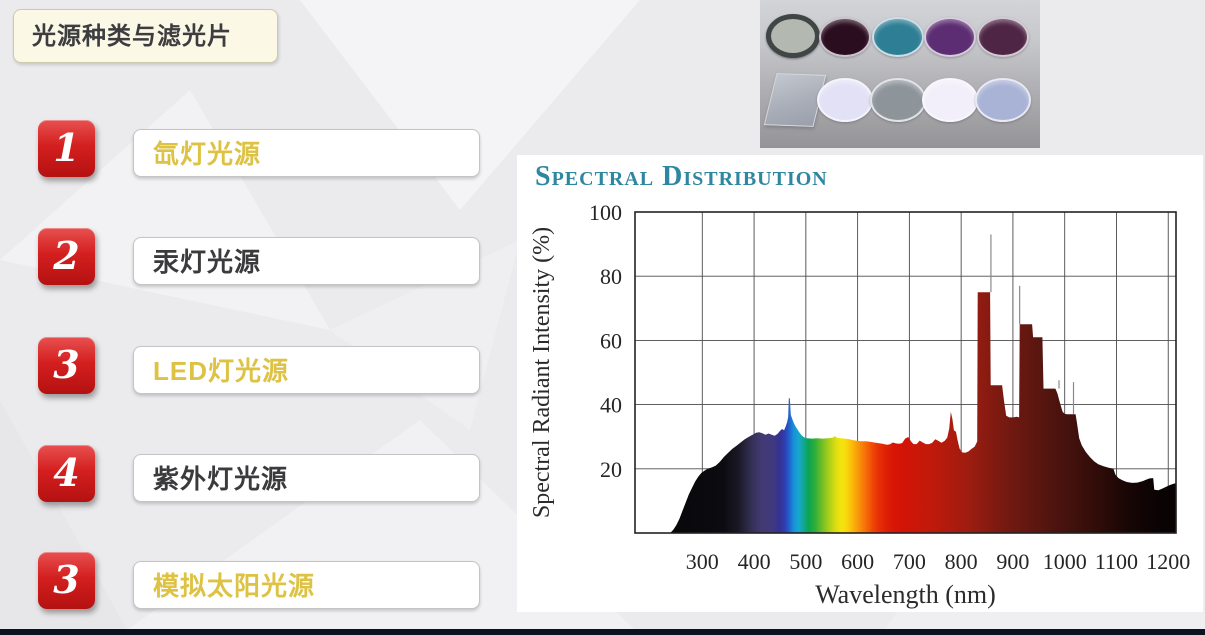 Image resolution: width=1205 pixels, height=635 pixels. Describe the element at coordinates (1012, 561) in the screenshot. I see `svg-text: 900` at that location.